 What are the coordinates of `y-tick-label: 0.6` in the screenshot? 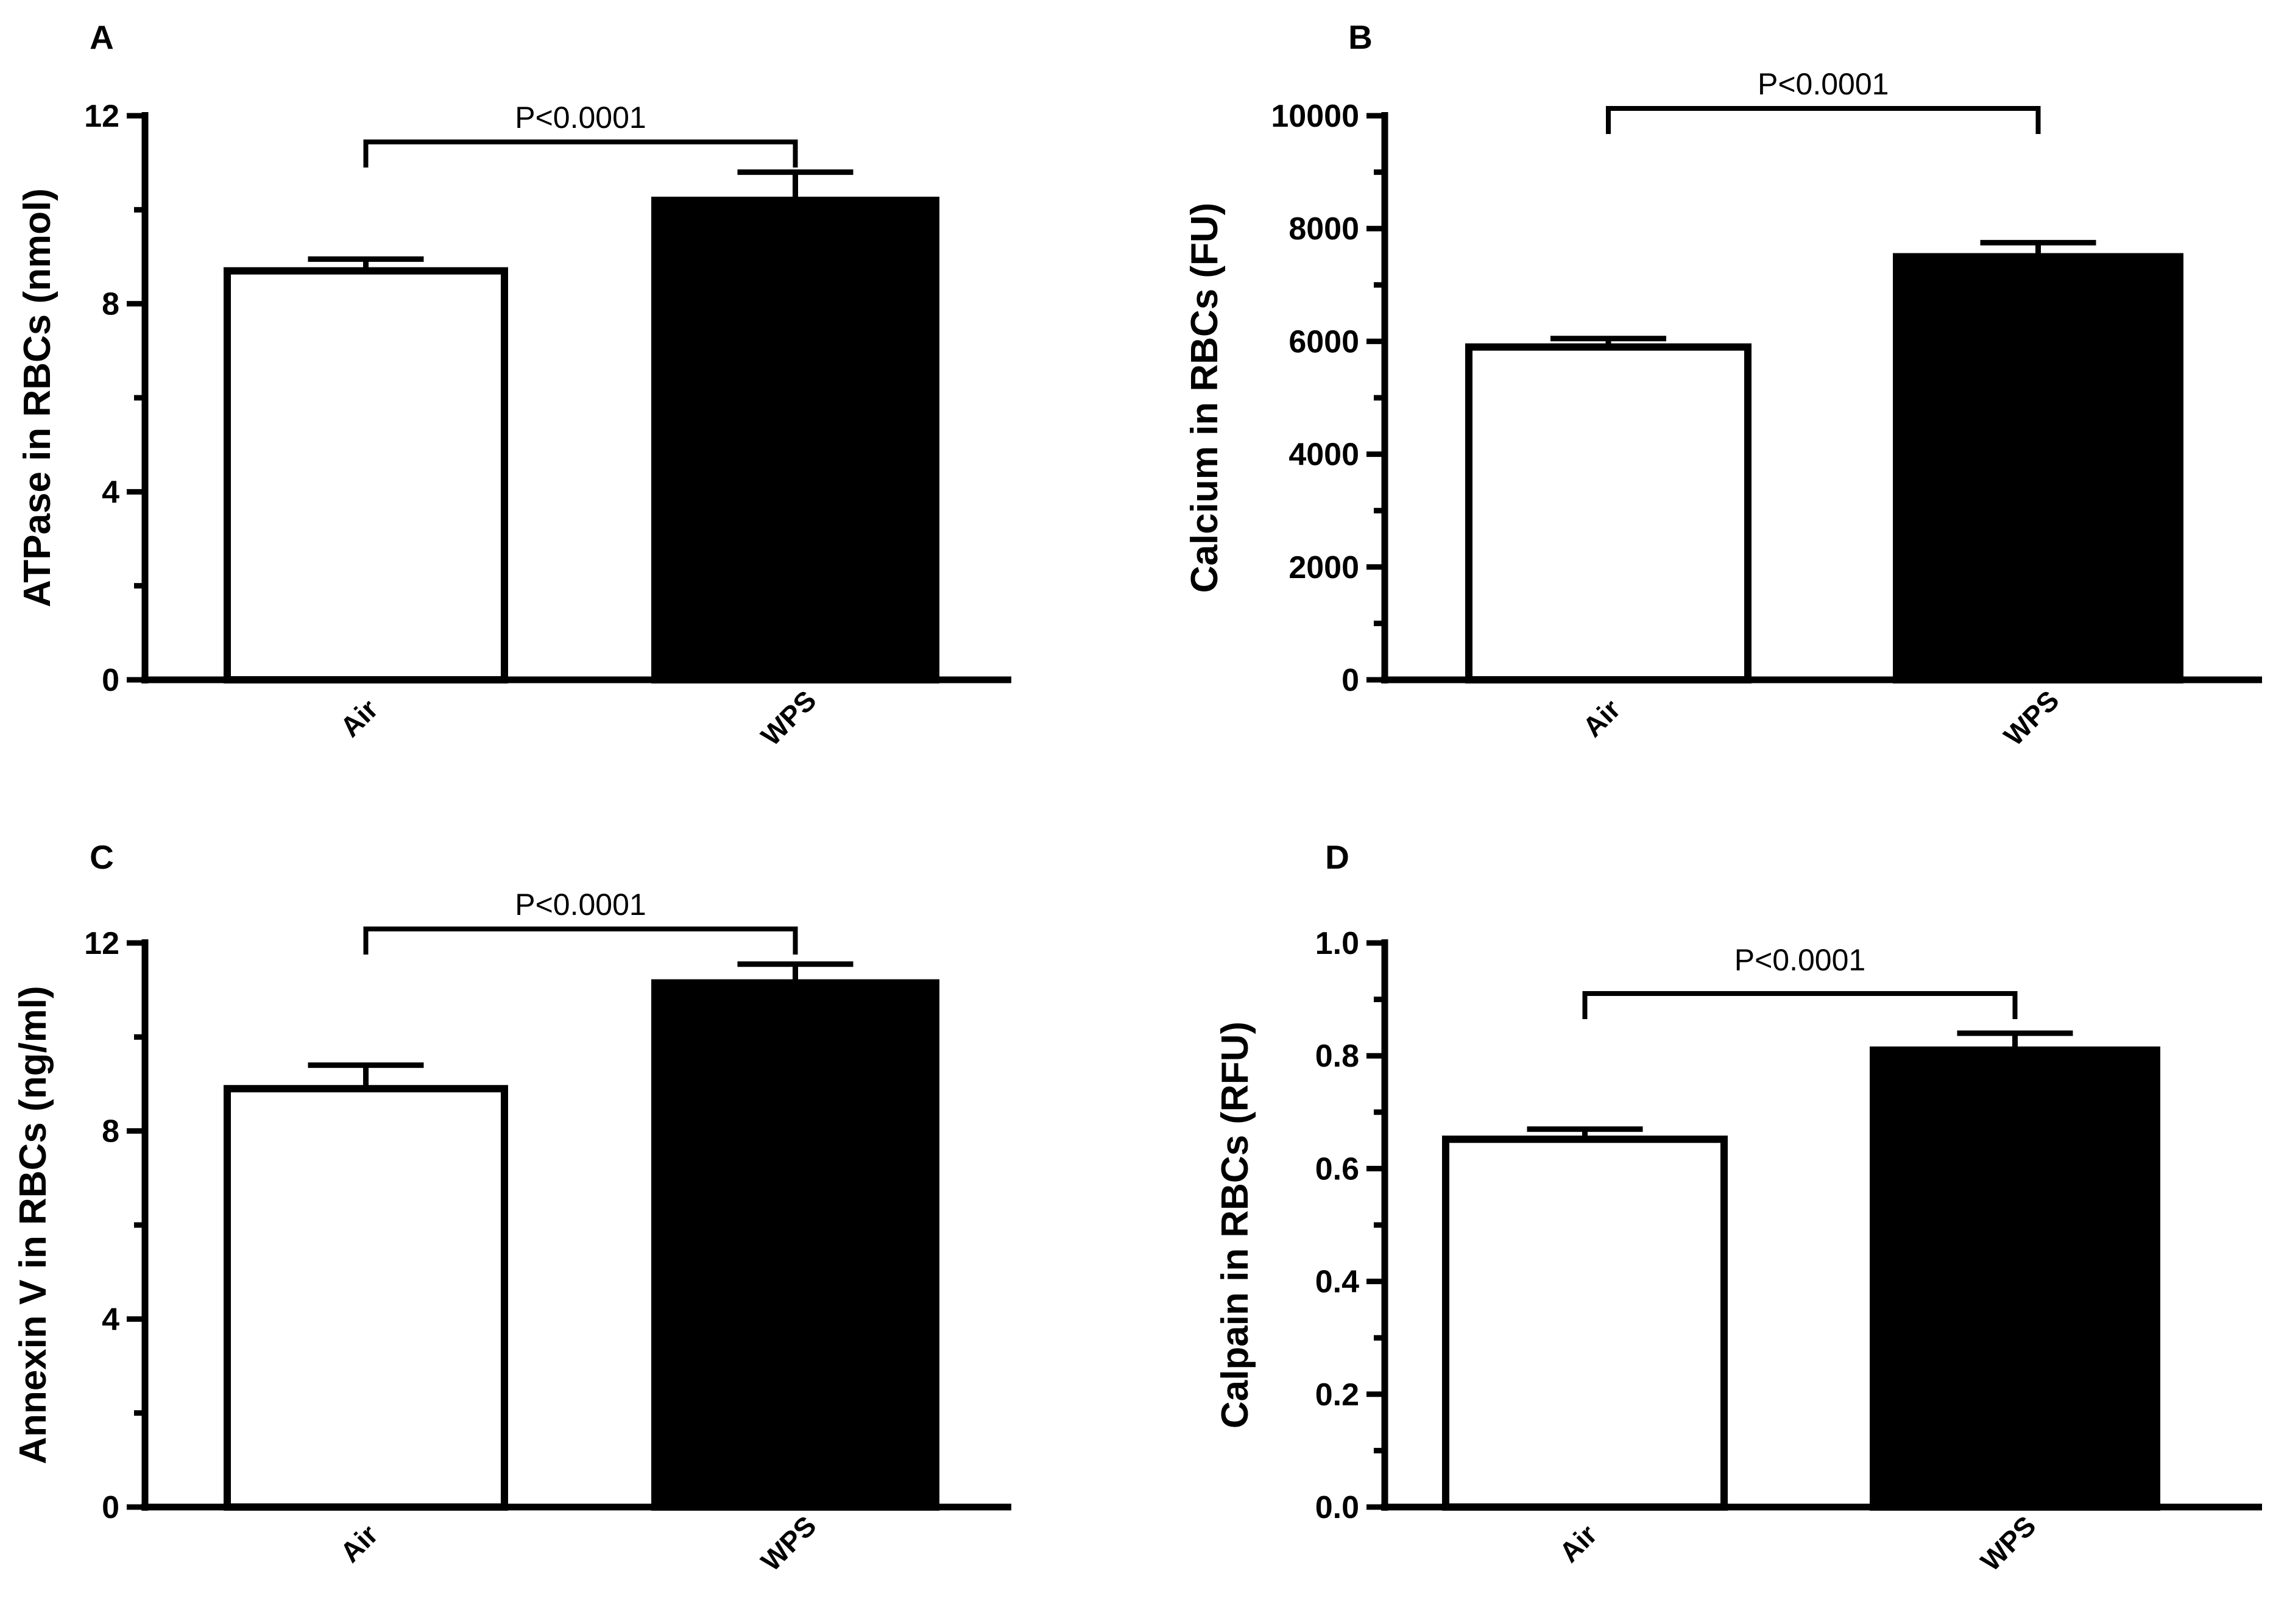 It's located at (1337, 1169).